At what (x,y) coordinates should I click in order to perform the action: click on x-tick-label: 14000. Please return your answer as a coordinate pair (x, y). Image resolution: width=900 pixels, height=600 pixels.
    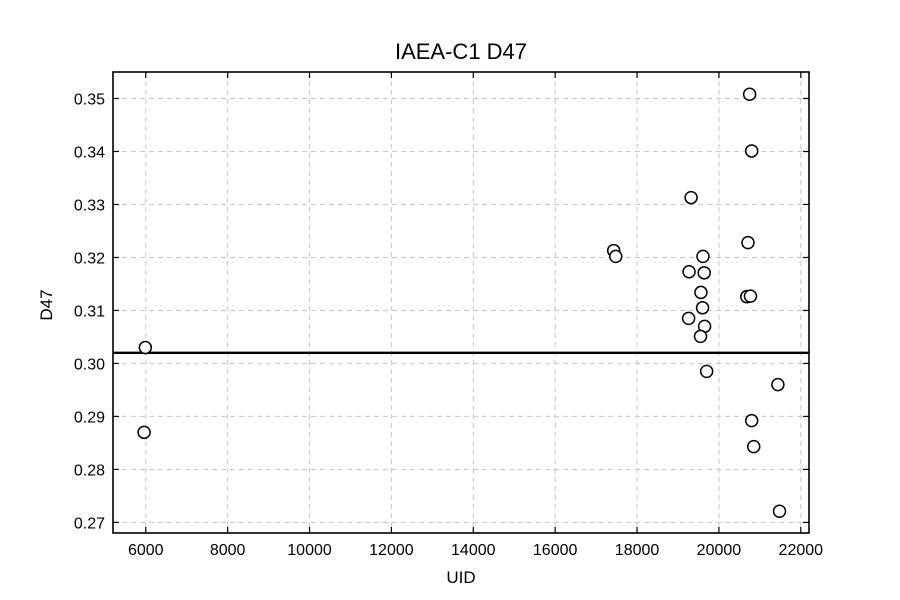
    Looking at the image, I should click on (473, 550).